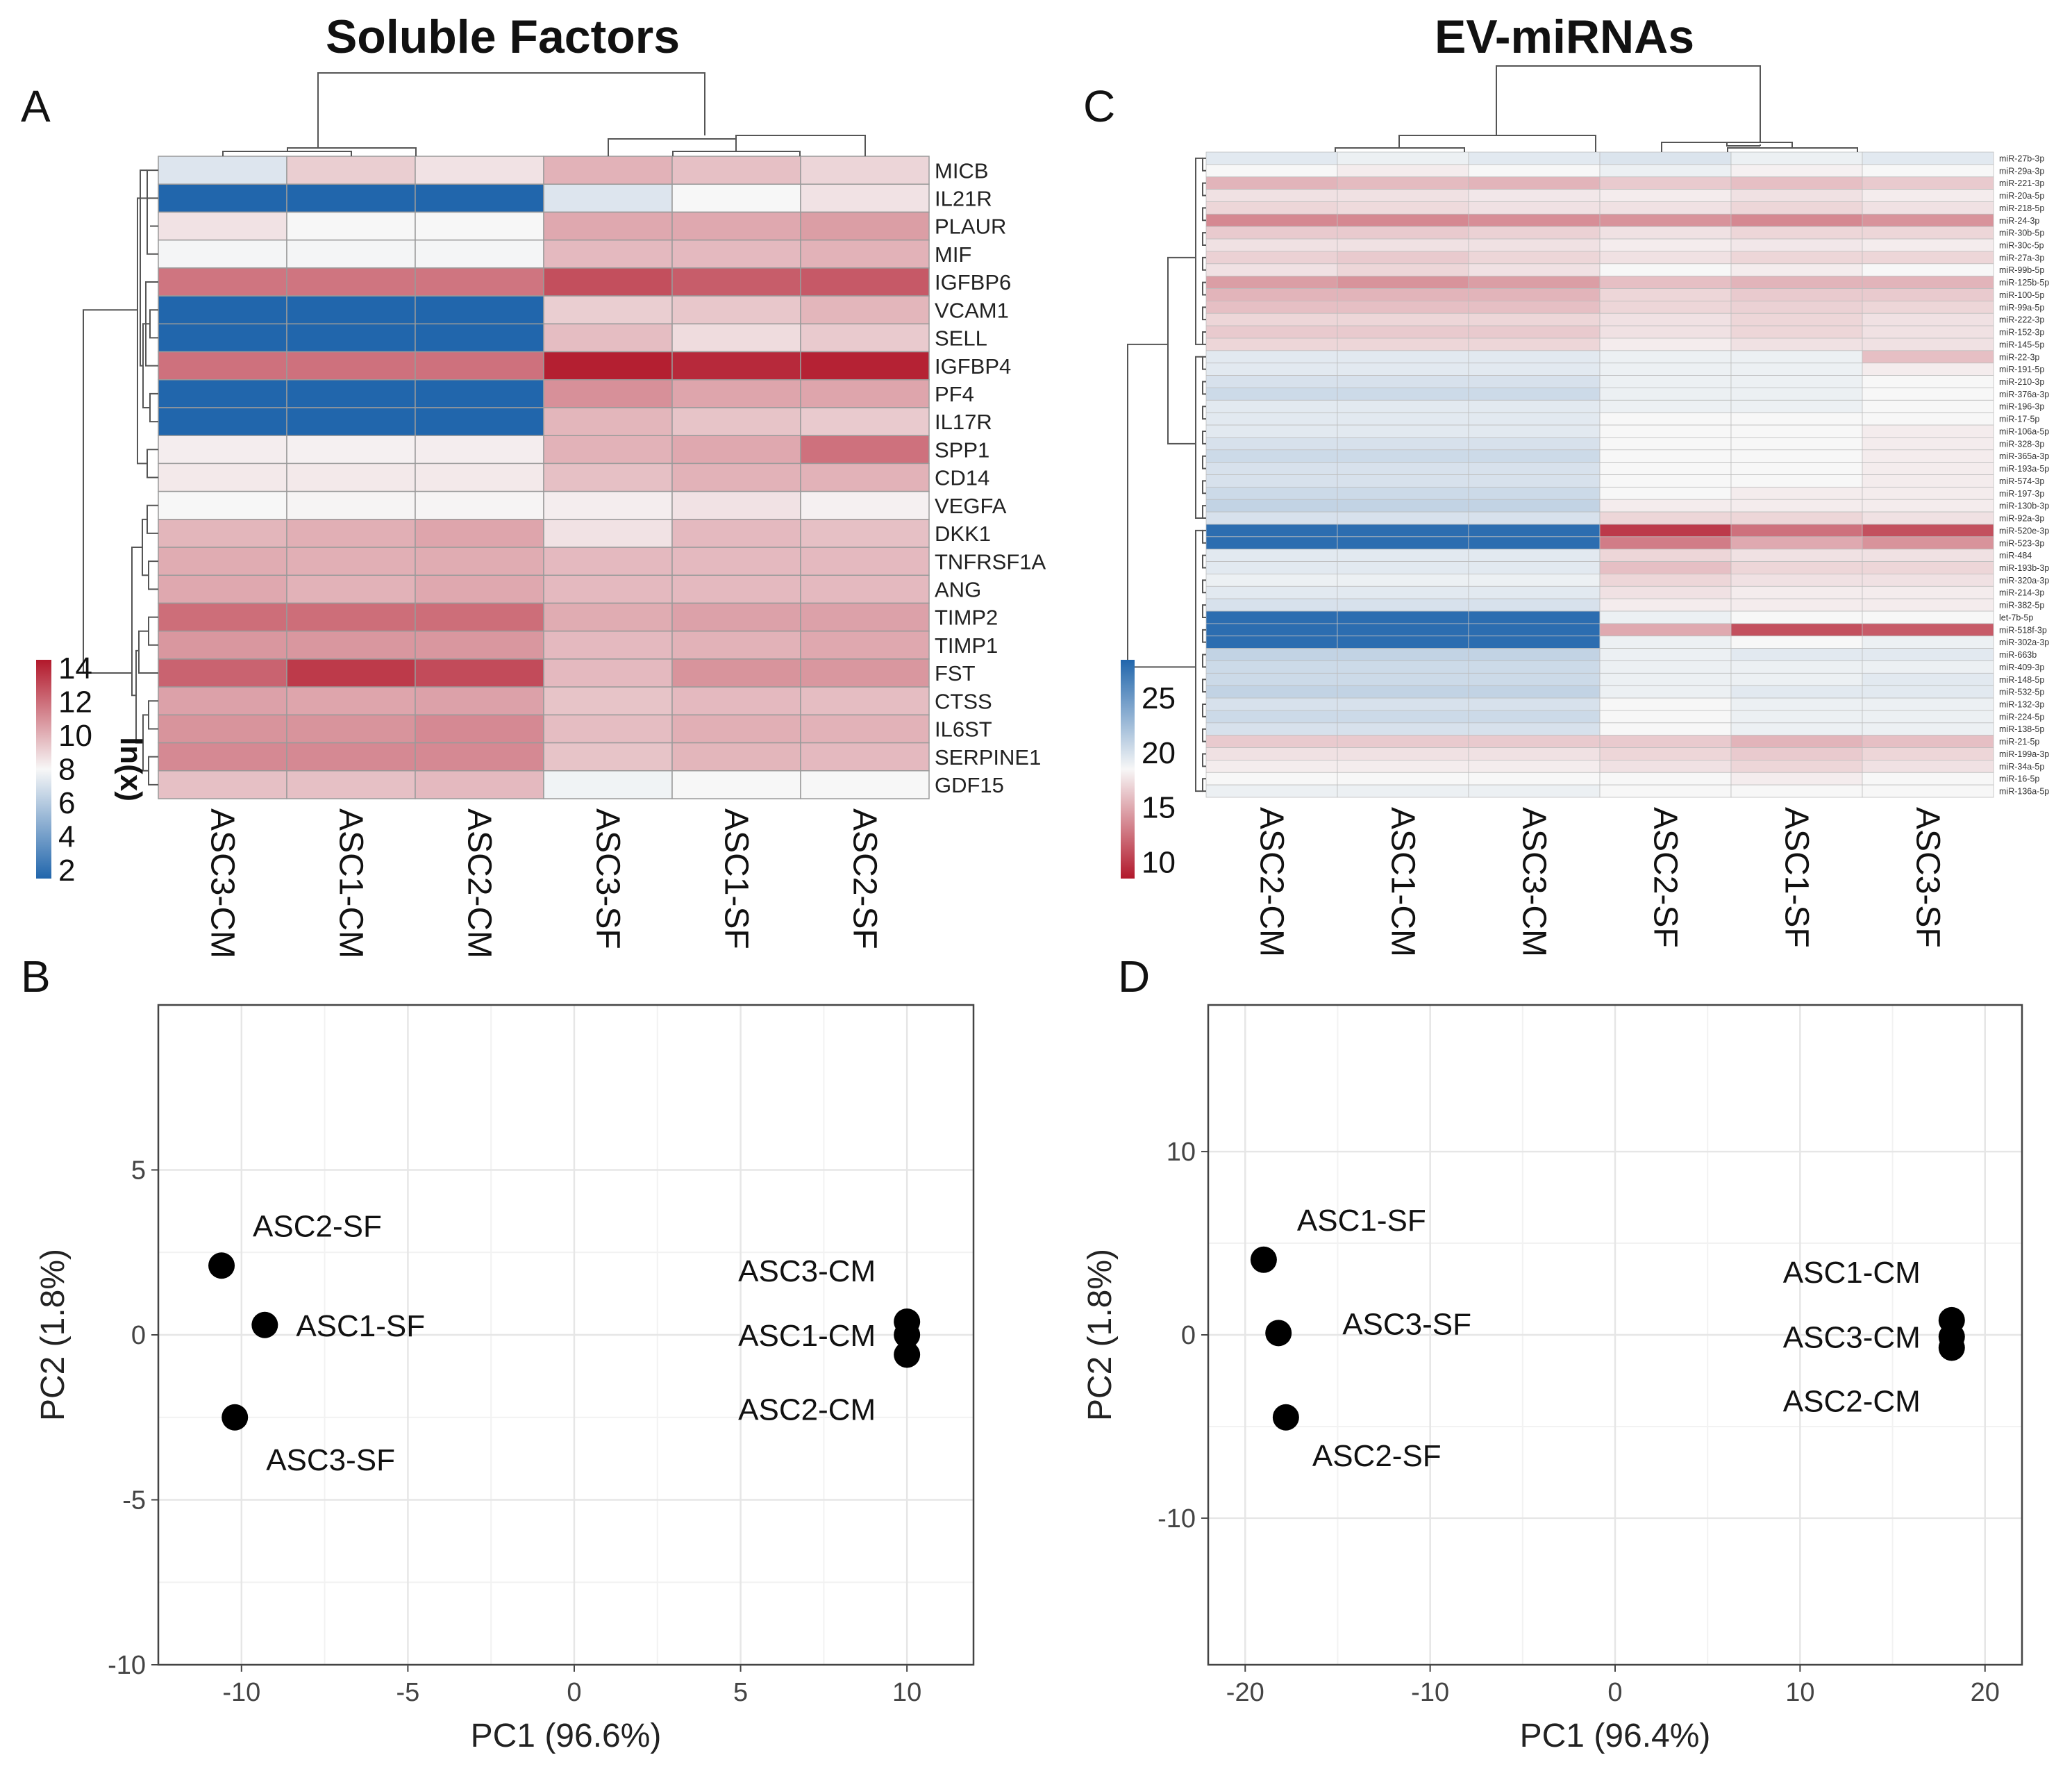  What do you see at coordinates (2022, 258) in the screenshot?
I see `row-label: miR-27a-3p` at bounding box center [2022, 258].